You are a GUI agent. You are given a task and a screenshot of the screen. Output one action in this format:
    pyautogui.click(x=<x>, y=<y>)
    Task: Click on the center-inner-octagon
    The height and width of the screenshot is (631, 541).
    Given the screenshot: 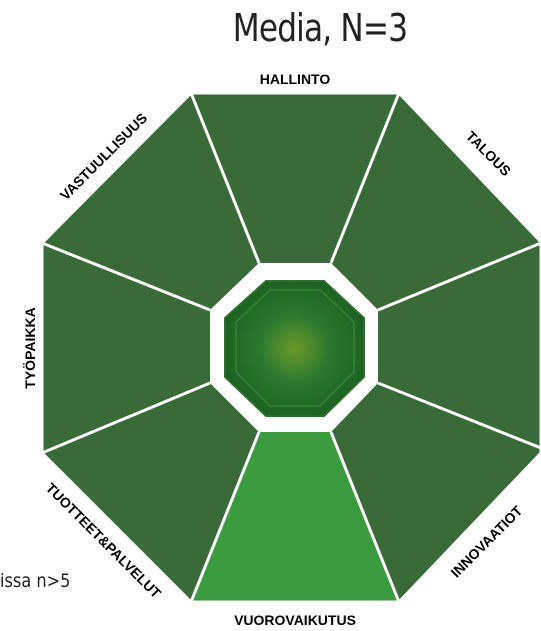 What is the action you would take?
    pyautogui.click(x=295, y=348)
    